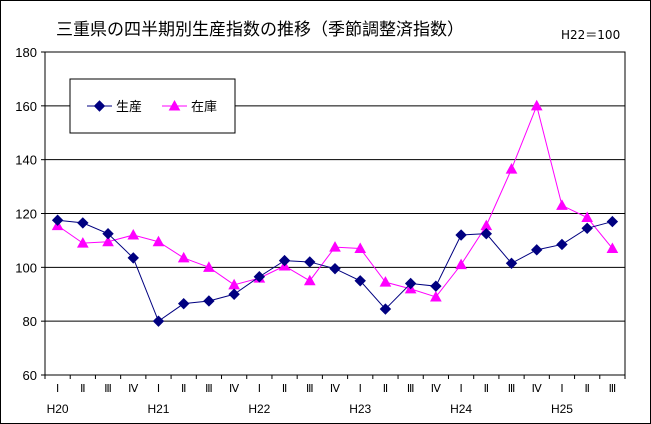  What do you see at coordinates (590, 35) in the screenshot?
I see `base-note: H22＝100` at bounding box center [590, 35].